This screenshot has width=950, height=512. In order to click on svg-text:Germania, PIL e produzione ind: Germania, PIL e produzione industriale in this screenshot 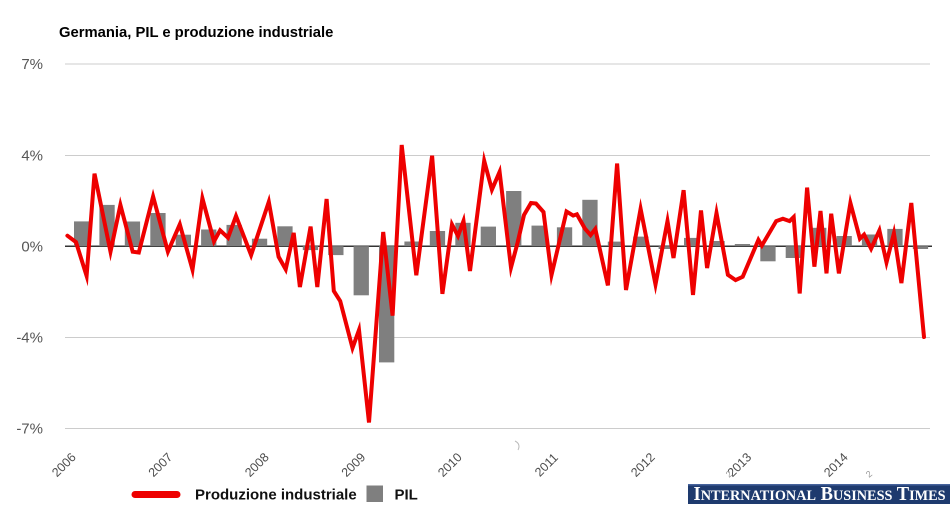, I will do `click(196, 33)`.